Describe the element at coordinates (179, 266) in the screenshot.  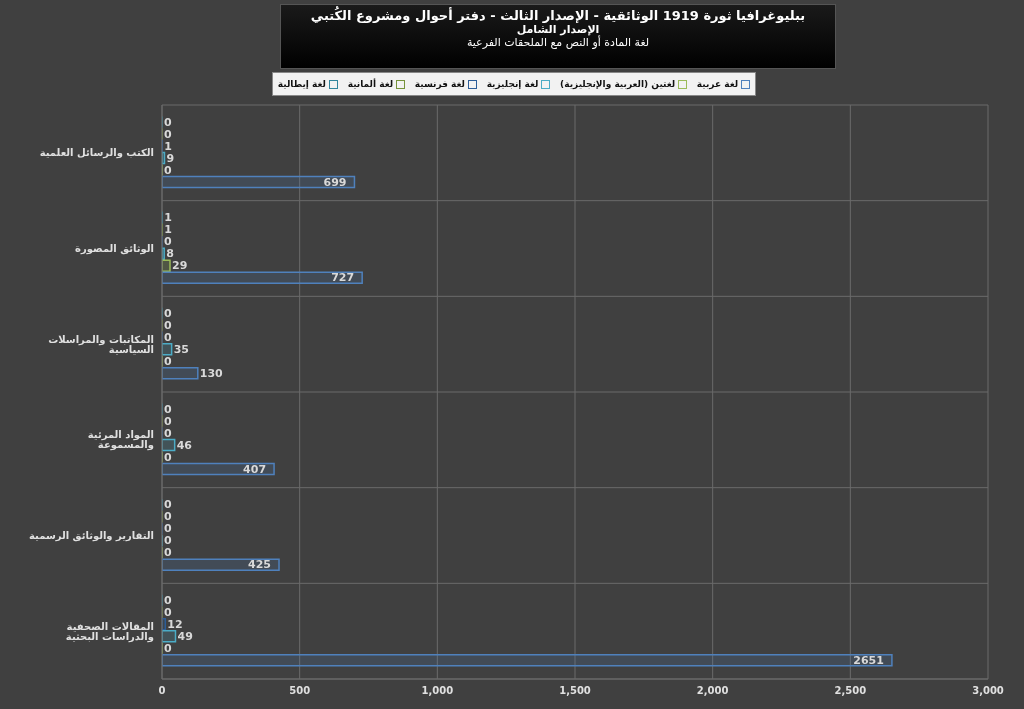
I see `data-label: 29` at that location.